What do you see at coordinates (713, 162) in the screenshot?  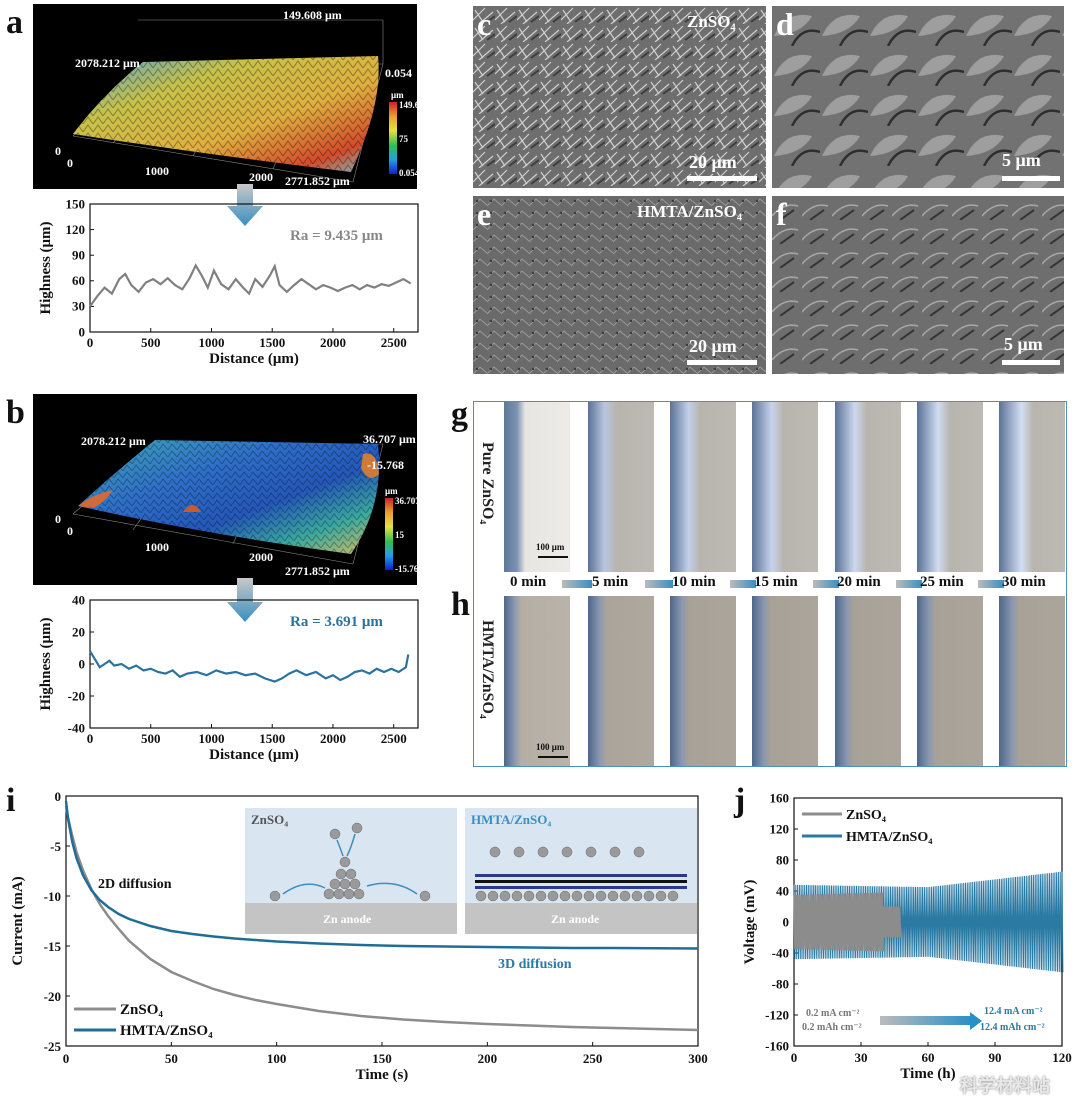 I see `sem-scale-c: 20 μm` at bounding box center [713, 162].